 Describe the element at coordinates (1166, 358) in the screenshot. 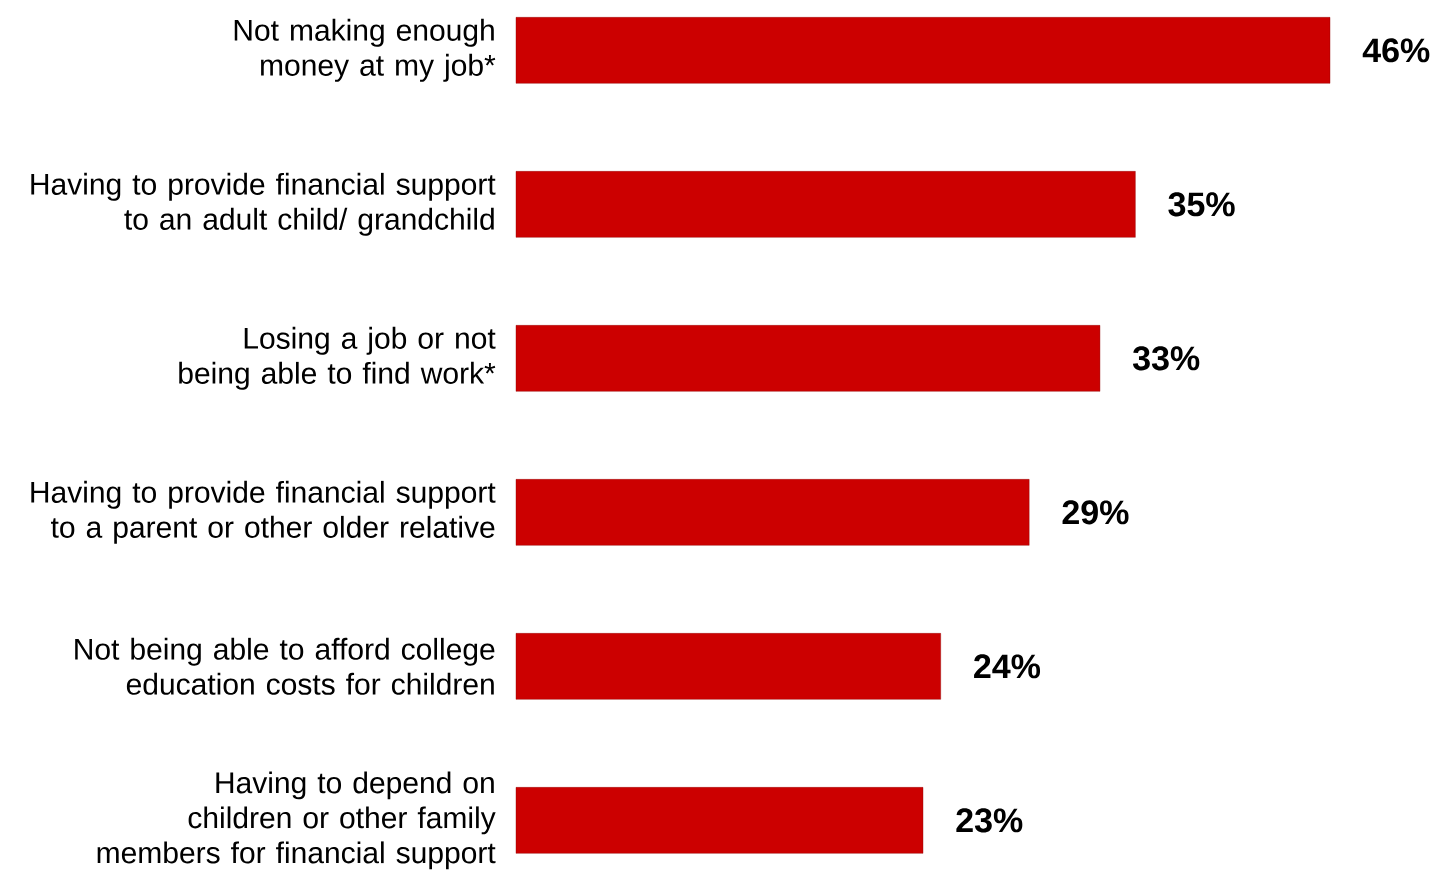

I see `data-label: 33%` at that location.